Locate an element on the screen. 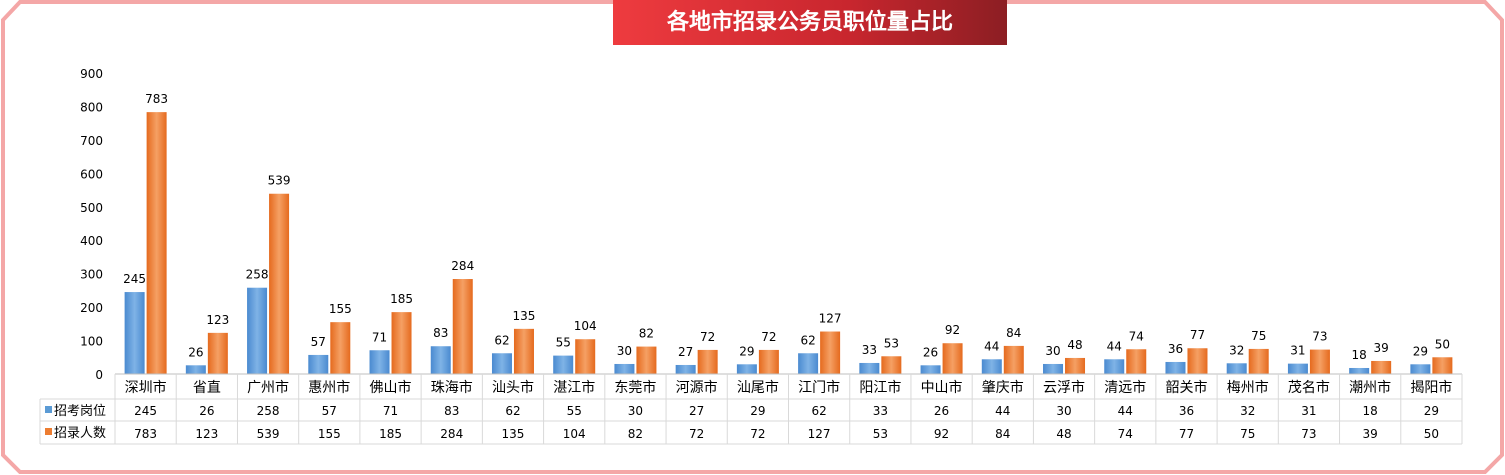 The width and height of the screenshot is (1505, 475). x-tick-label: 肇庆市 is located at coordinates (1003, 387).